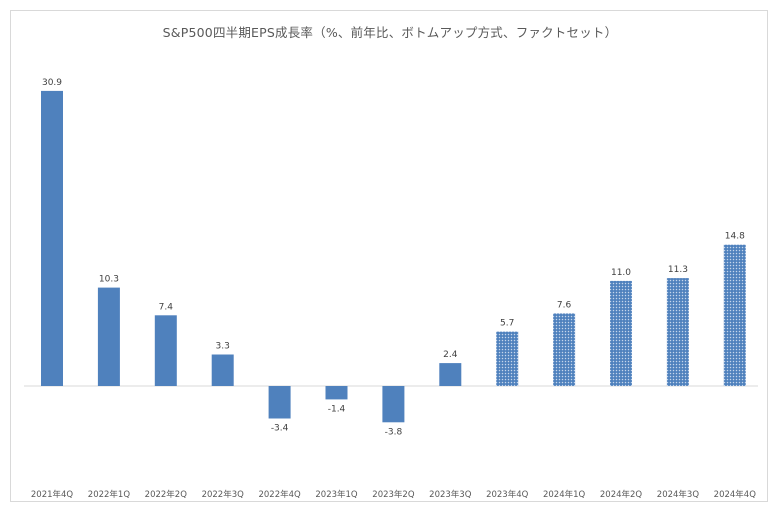 This screenshot has height=514, width=780. Describe the element at coordinates (678, 494) in the screenshot. I see `tick-label-2024年3Q: 2024年3Q` at that location.